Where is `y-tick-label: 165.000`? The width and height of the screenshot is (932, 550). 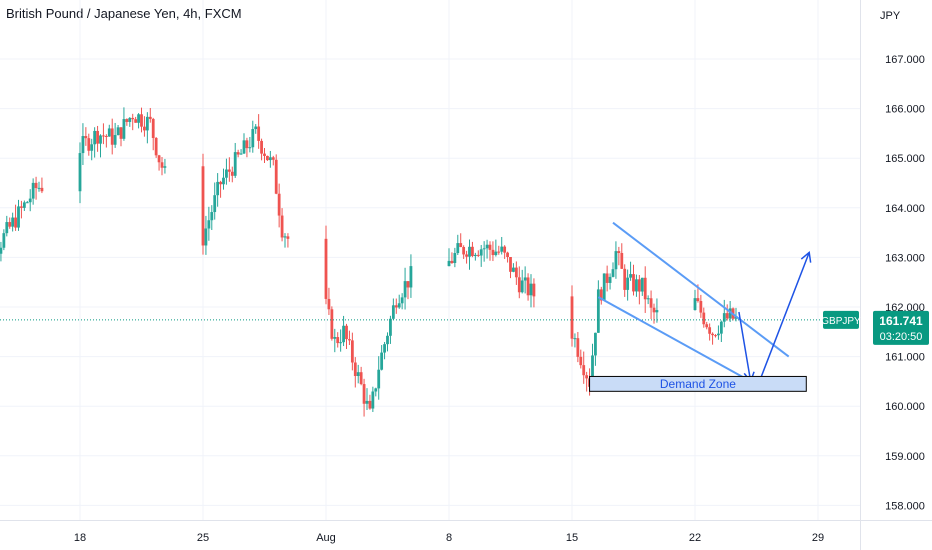
y-tick-label: 165.000 is located at coordinates (905, 159).